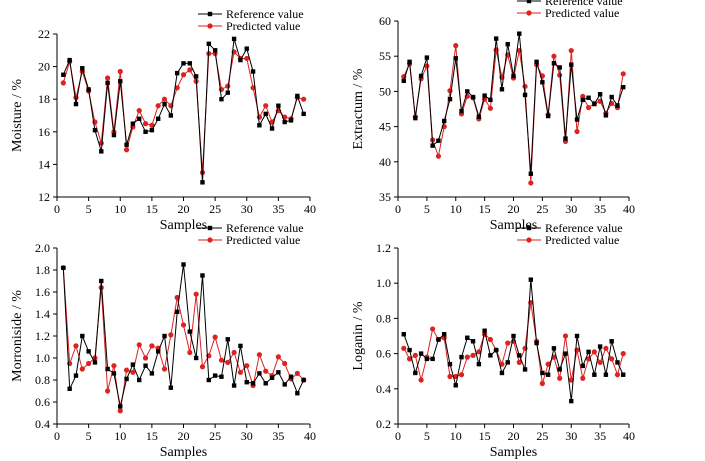 This screenshot has height=461, width=705. I want to click on predicted-series-line, so click(513, 114).